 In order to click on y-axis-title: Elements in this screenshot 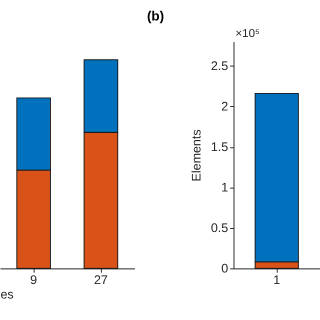, I will do `click(196, 155)`.